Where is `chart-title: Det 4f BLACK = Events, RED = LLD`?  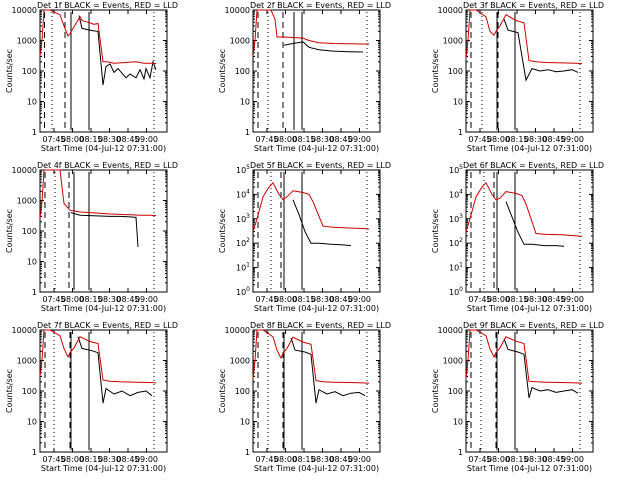 chart-title: Det 4f BLACK = Events, RED = LLD is located at coordinates (107, 165).